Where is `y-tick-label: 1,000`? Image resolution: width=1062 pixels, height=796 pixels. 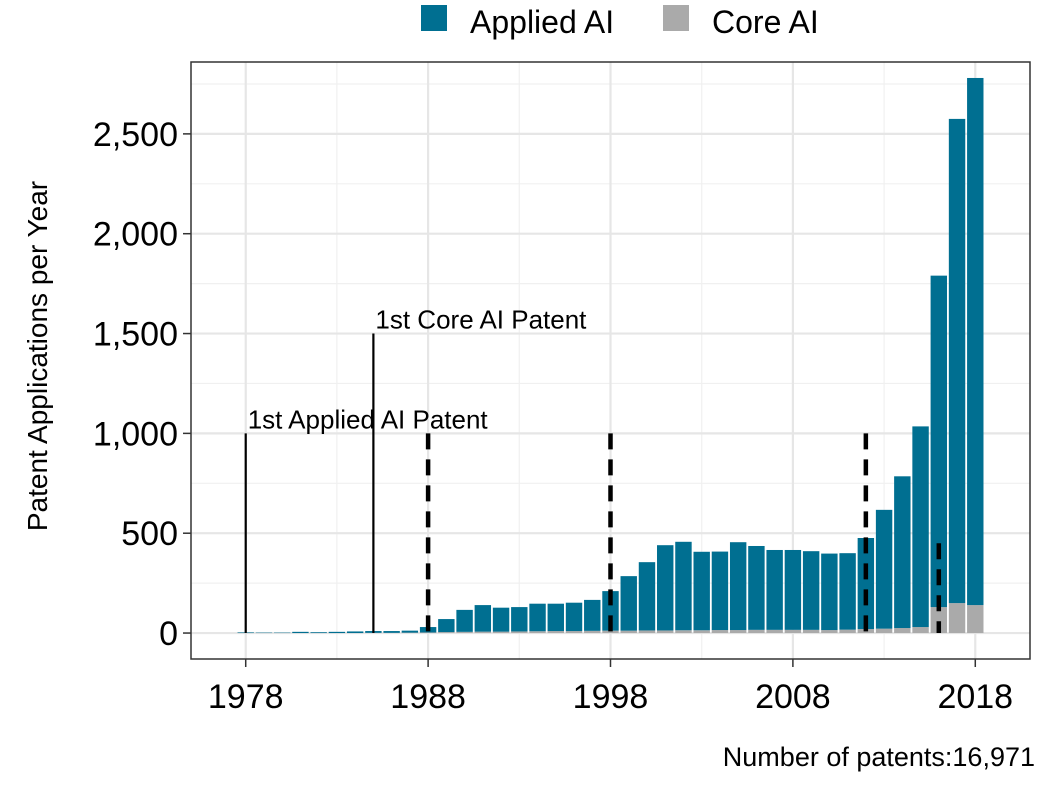 y-tick-label: 1,000 is located at coordinates (135, 434).